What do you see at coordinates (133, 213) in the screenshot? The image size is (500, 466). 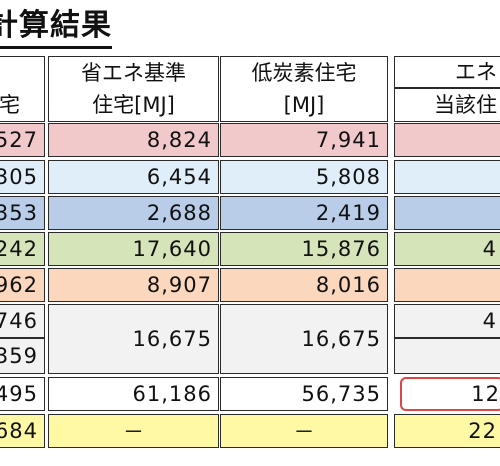 I see `row3-standard: 2,688` at bounding box center [133, 213].